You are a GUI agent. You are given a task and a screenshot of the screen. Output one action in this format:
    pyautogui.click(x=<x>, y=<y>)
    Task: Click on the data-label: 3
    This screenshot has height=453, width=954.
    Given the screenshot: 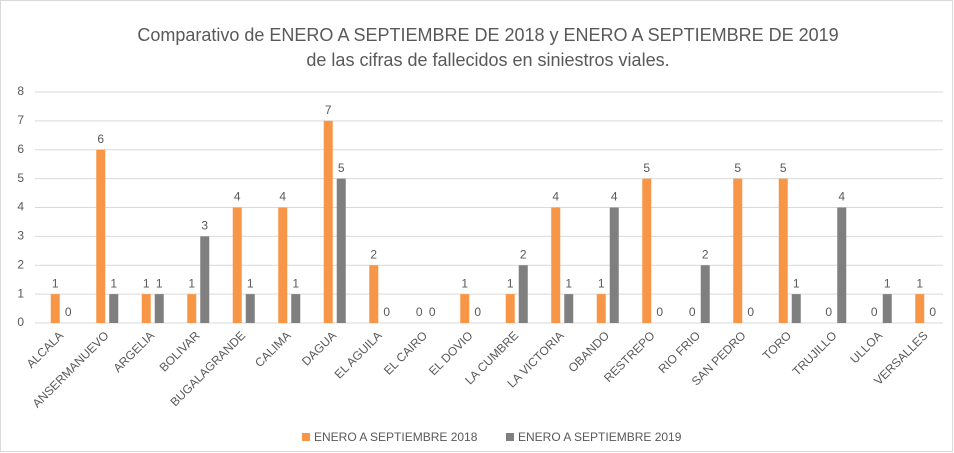 What is the action you would take?
    pyautogui.click(x=204, y=226)
    